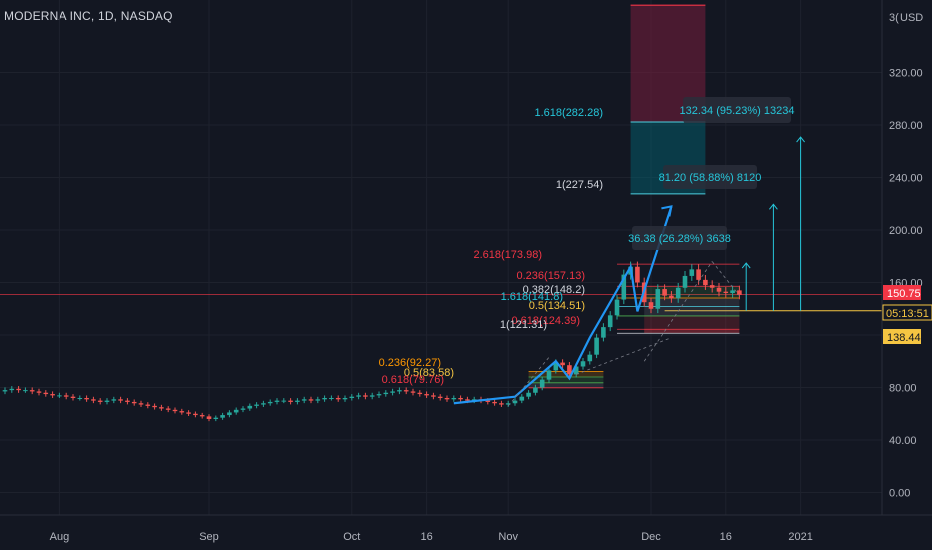 The image size is (932, 550). What do you see at coordinates (737, 110) in the screenshot?
I see `measure-label-bg` at bounding box center [737, 110].